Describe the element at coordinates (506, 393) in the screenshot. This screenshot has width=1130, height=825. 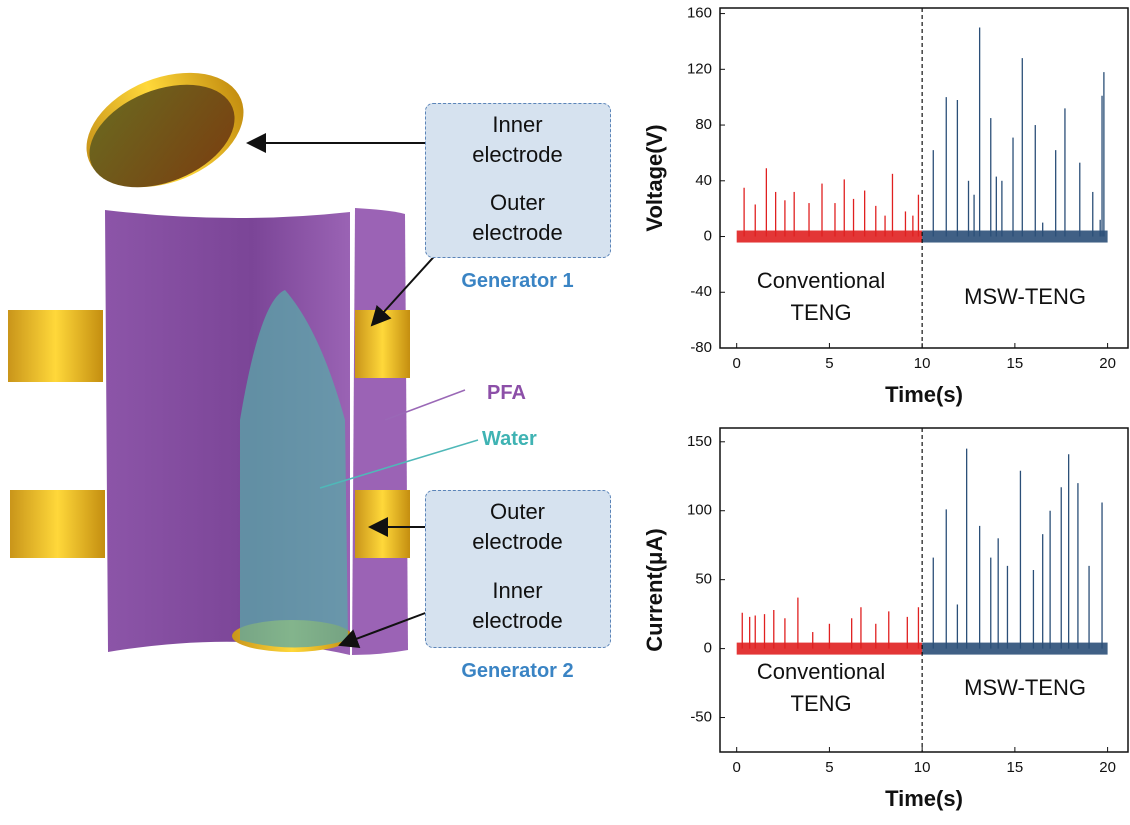
I see `pfa-label: PFA` at that location.